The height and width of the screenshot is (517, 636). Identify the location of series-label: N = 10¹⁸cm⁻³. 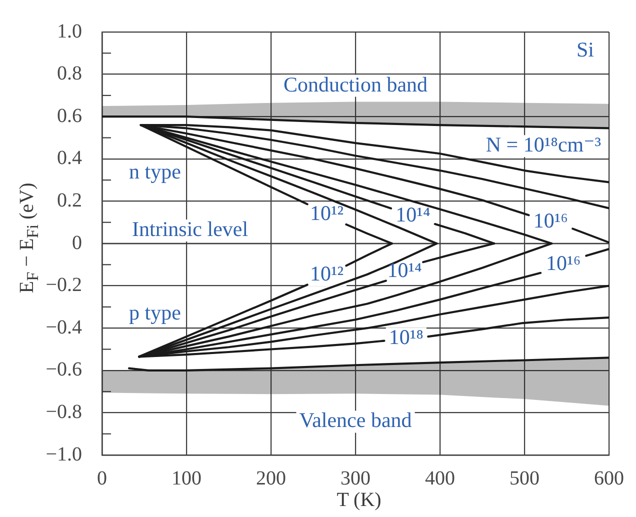
(543, 144).